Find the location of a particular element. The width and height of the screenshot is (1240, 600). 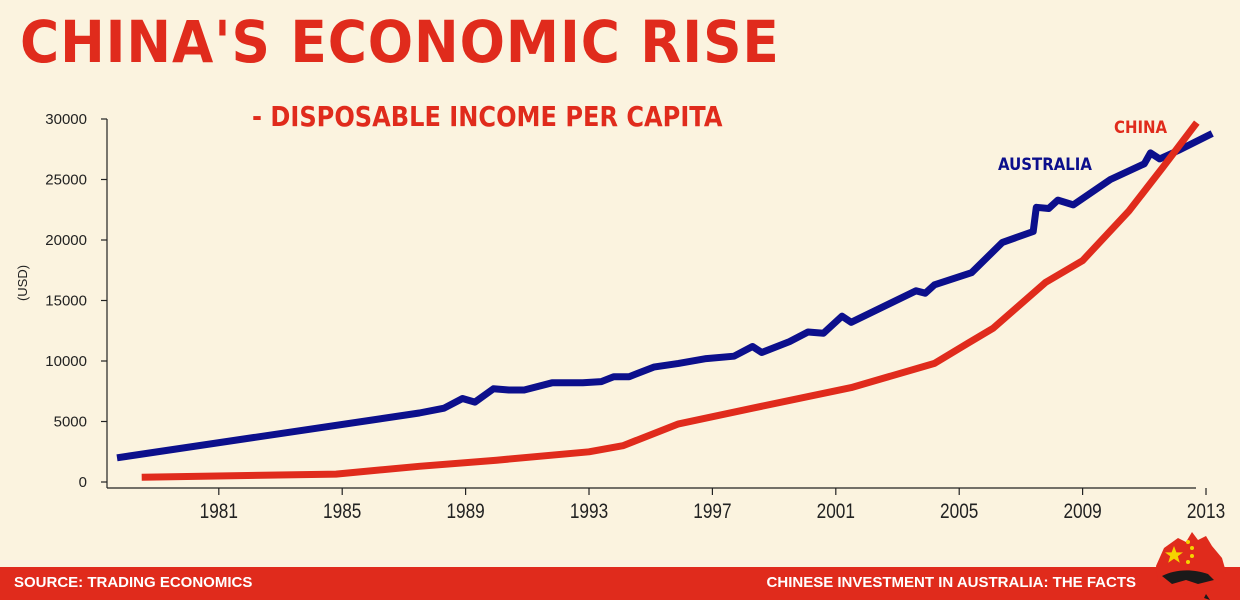

x-tick-label: 2009 is located at coordinates (1082, 512).